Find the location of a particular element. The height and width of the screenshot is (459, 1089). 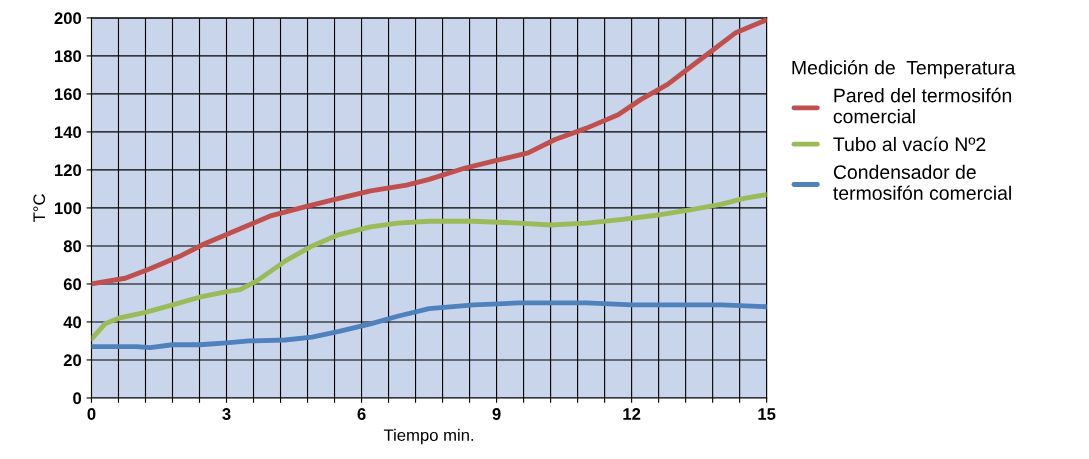

y-tick-label: 100 is located at coordinates (68, 208).